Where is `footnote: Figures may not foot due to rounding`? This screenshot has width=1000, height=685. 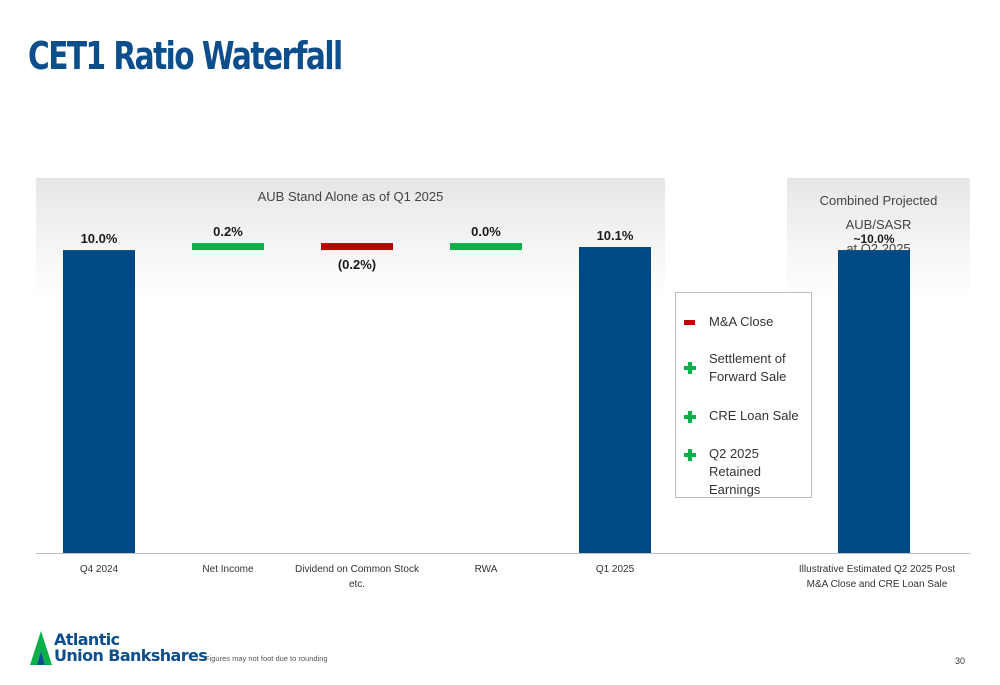 footnote: Figures may not foot due to rounding is located at coordinates (266, 658).